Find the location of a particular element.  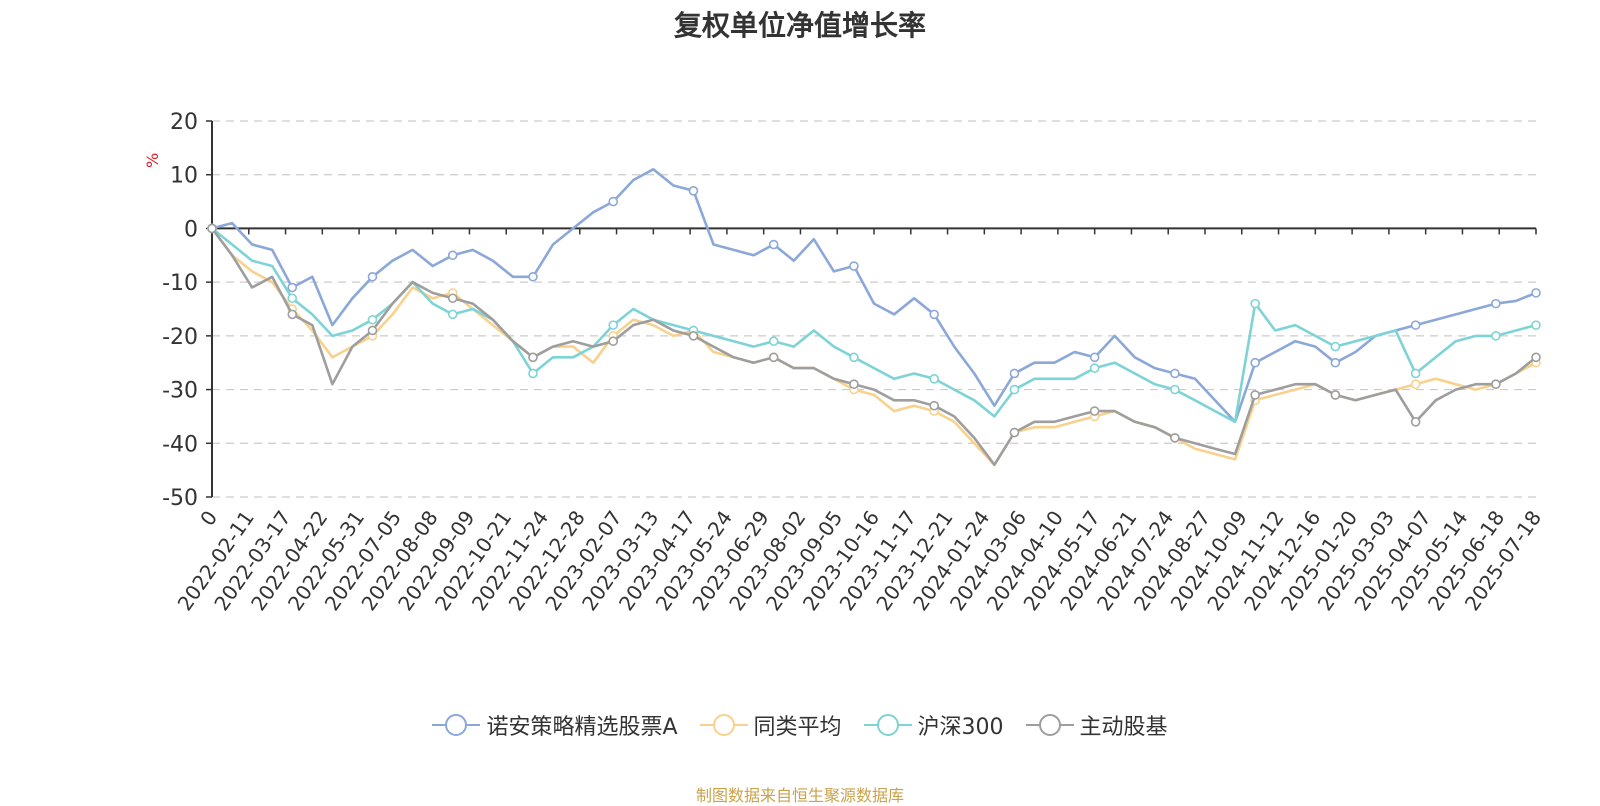

legend-item-fund: 诺安策略精选股票A is located at coordinates (555, 725).